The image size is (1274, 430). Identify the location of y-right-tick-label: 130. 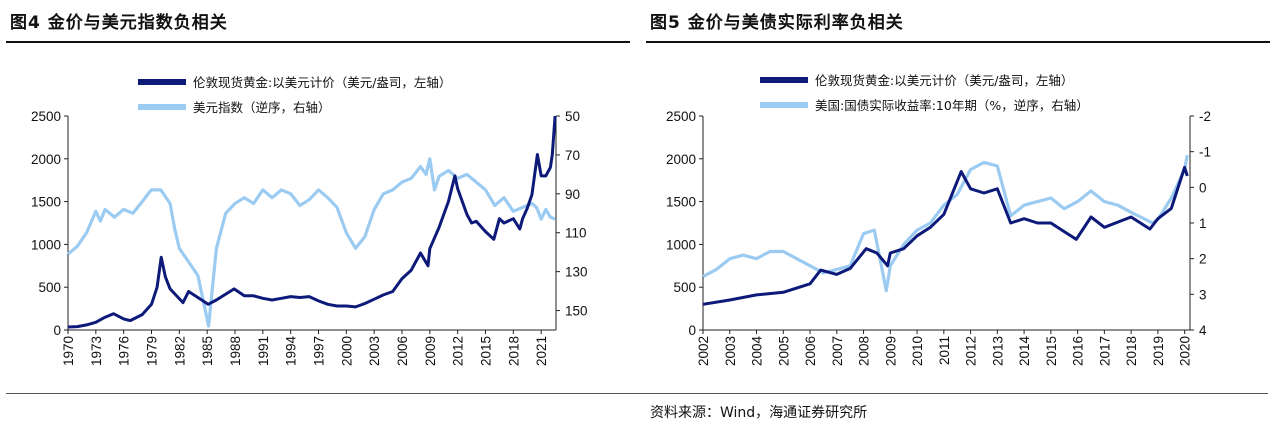
(576, 272).